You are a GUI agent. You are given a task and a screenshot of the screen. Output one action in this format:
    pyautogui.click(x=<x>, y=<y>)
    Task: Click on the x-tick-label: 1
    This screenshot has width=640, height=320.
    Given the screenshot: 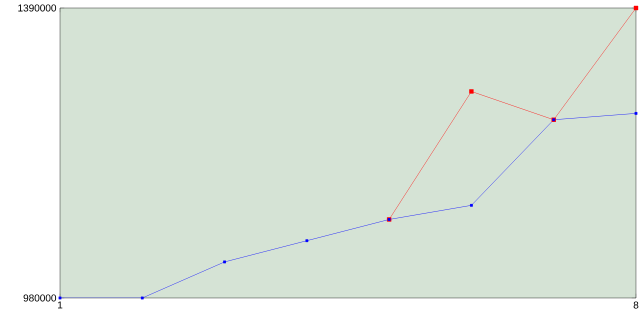 What is the action you would take?
    pyautogui.click(x=60, y=305)
    